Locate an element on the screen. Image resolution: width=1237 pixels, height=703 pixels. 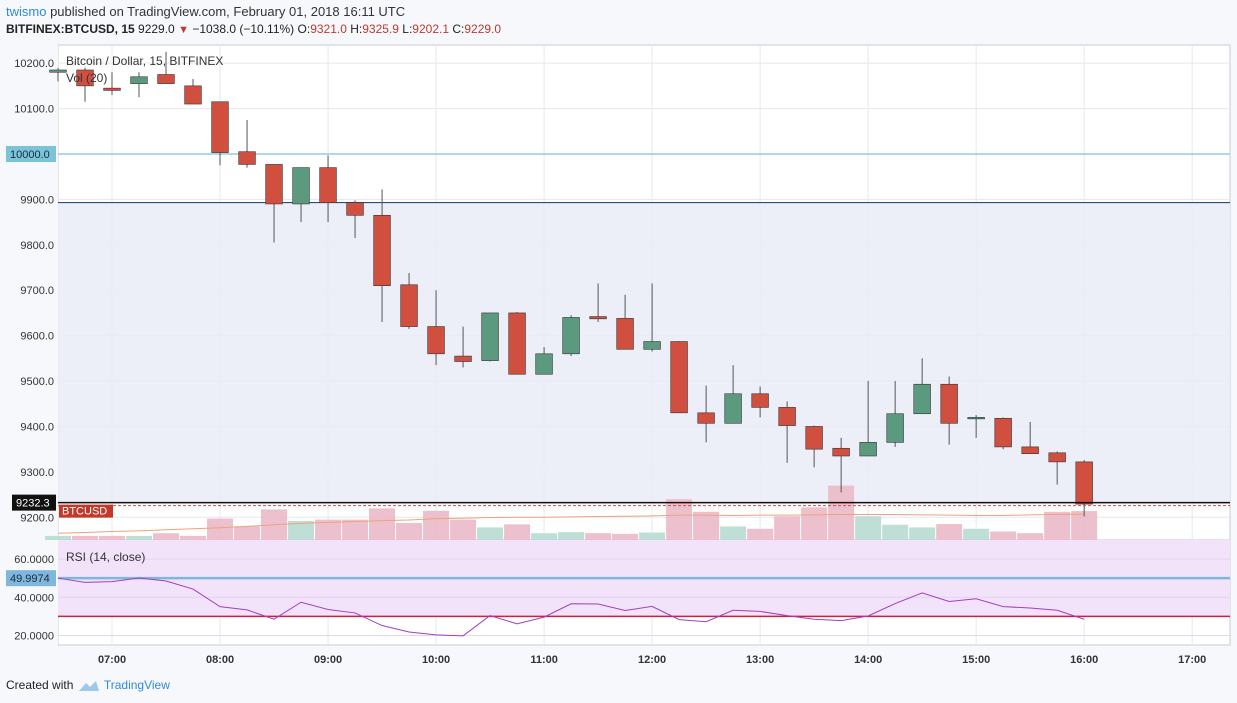
symbol-tag-bg is located at coordinates (86, 511).